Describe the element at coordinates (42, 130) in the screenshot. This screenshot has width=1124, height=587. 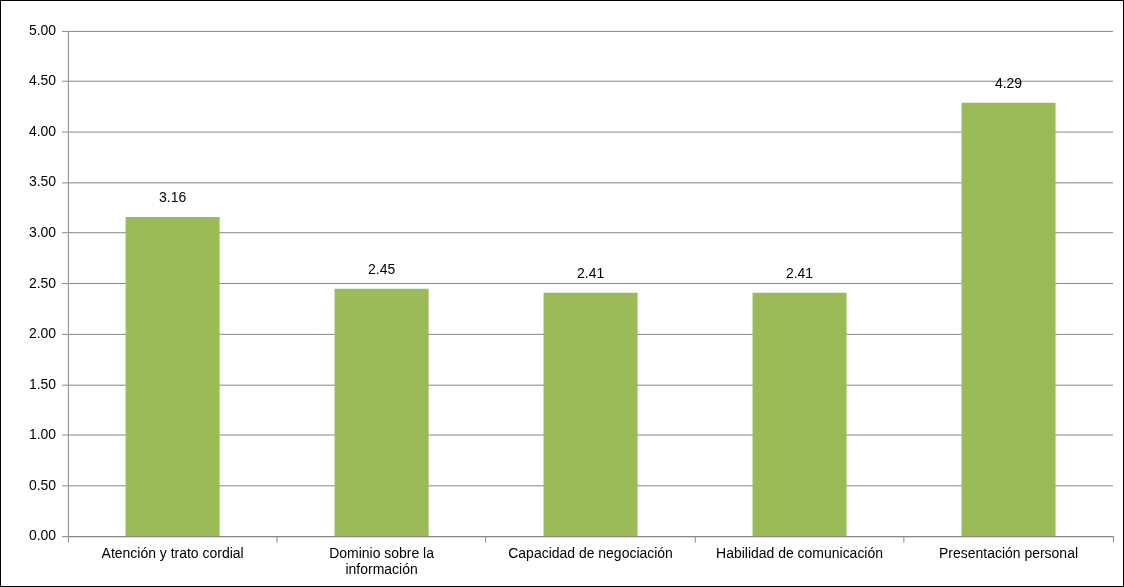
I see `y-tick-label: 4.00` at that location.